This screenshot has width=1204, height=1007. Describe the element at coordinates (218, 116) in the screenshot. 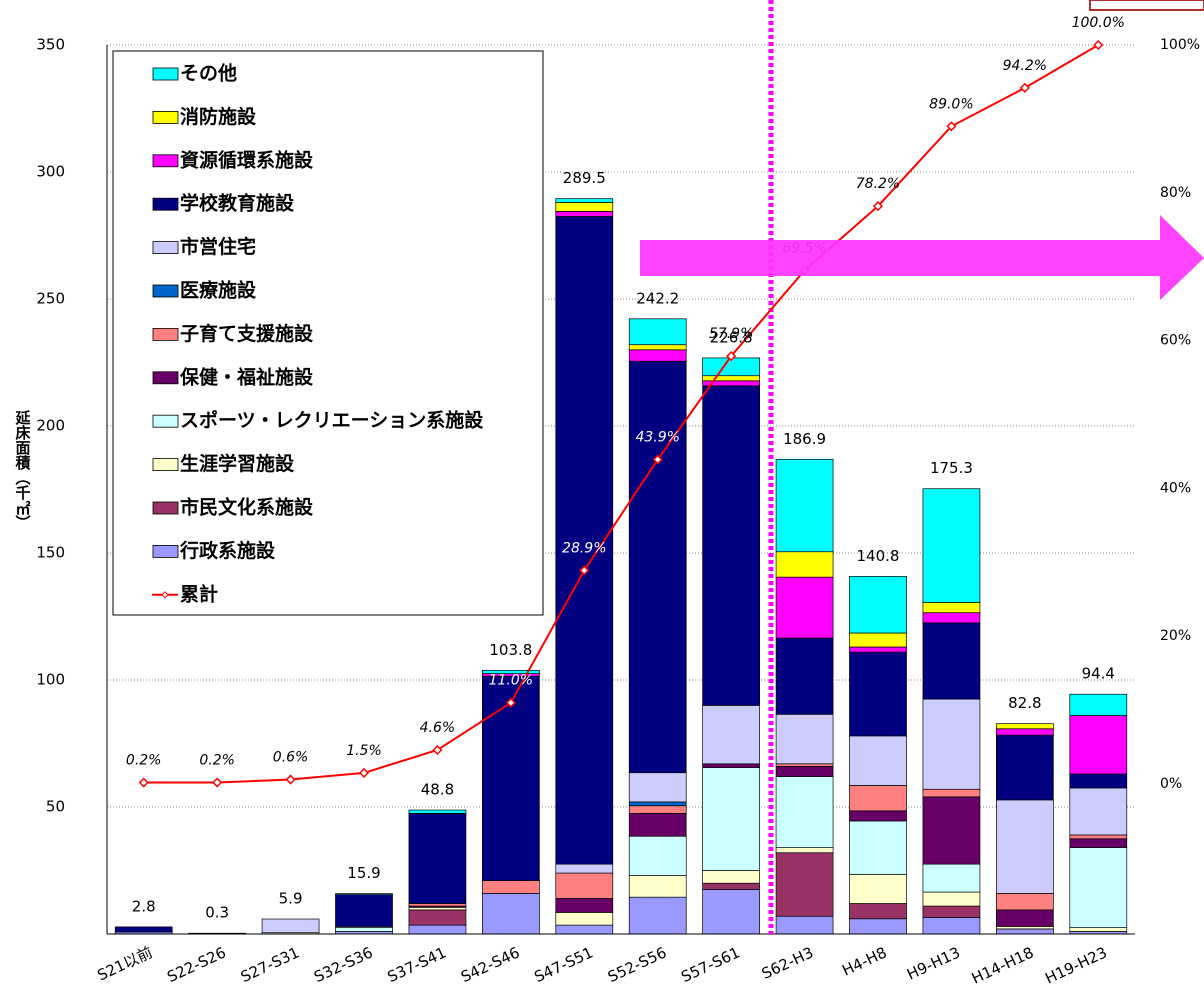

I see `legend-label: 消防施設` at that location.